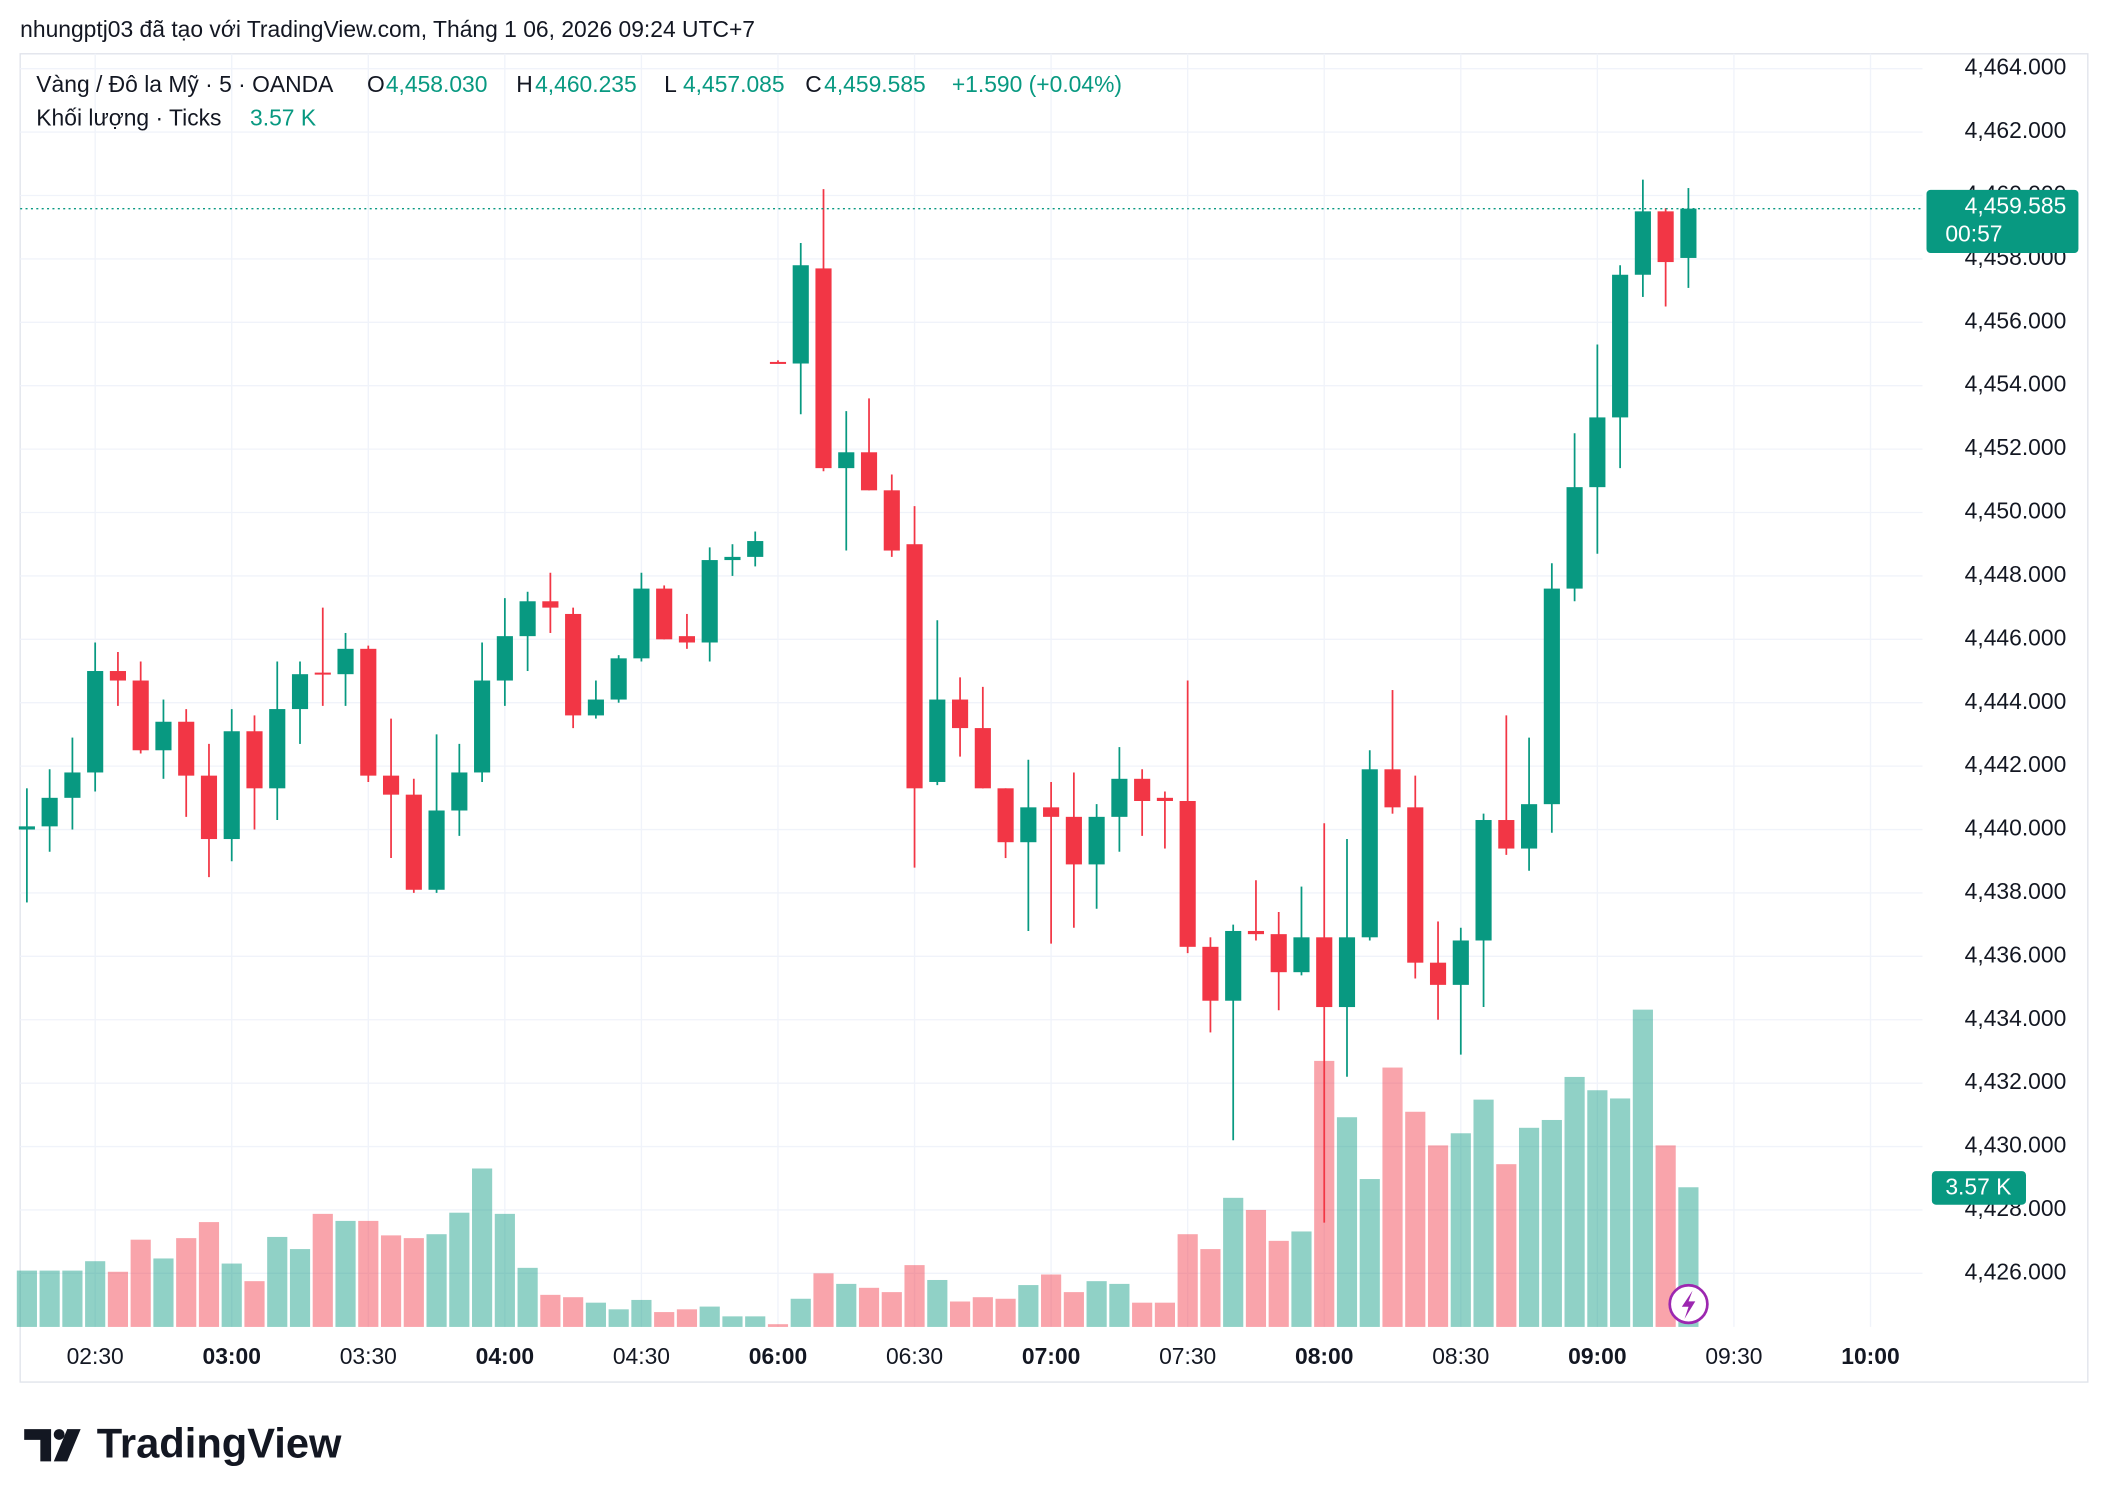 The width and height of the screenshot is (2108, 1504). I want to click on legend-value: 4,457.085, so click(734, 84).